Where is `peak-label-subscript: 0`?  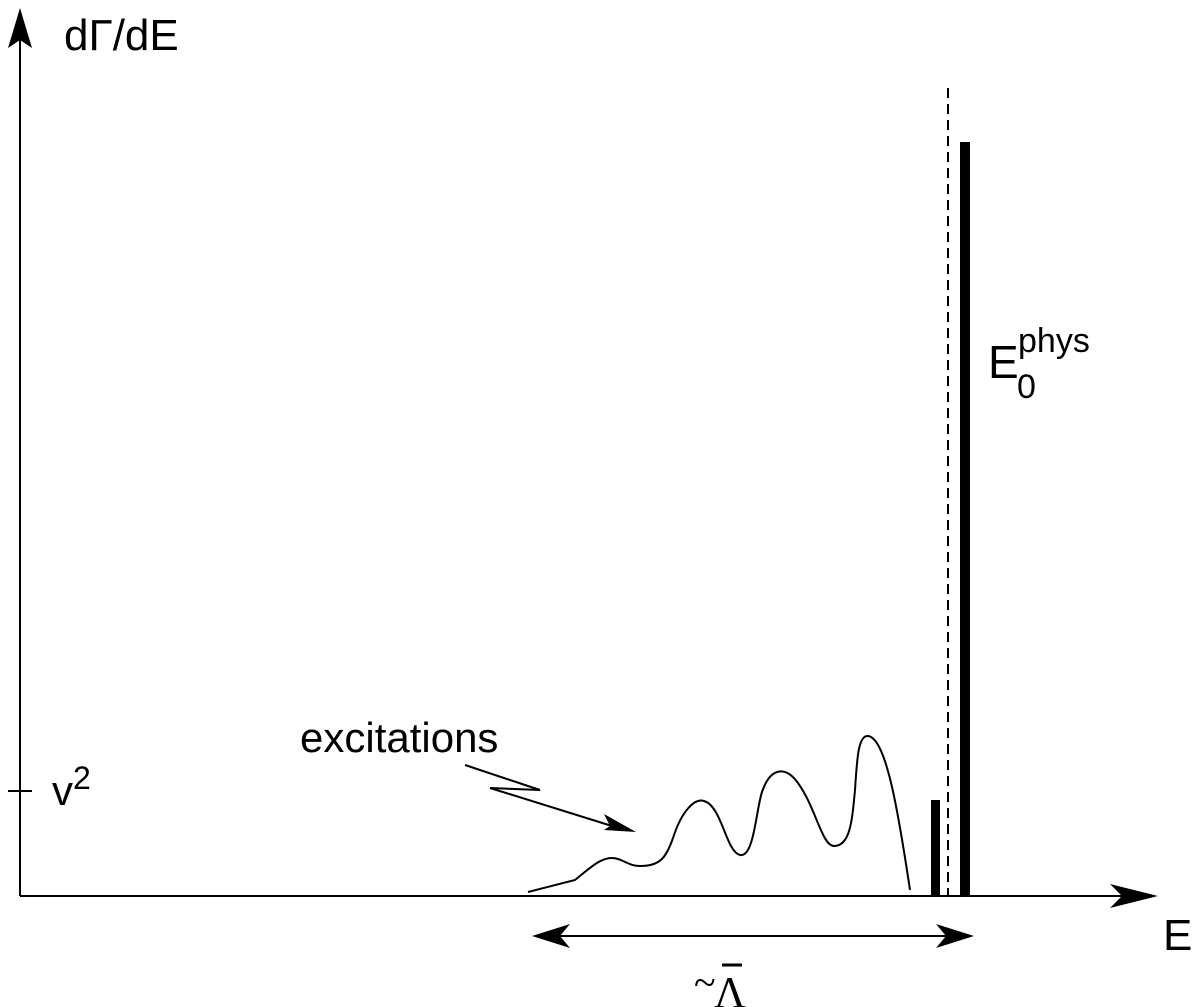
peak-label-subscript: 0 is located at coordinates (1026, 387).